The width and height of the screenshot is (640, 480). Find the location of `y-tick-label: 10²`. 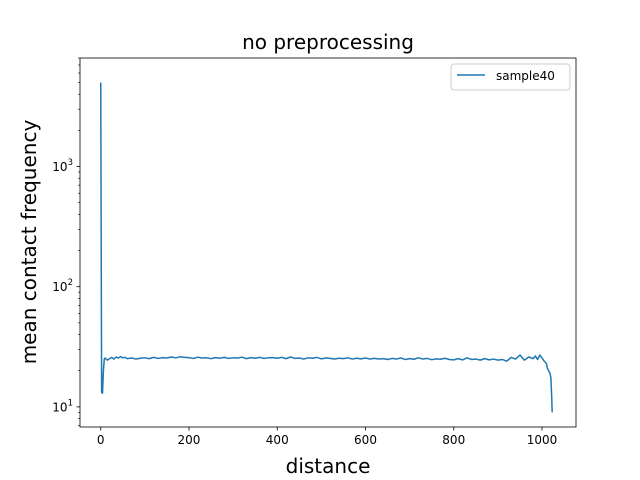

y-tick-label: 10² is located at coordinates (62, 286).